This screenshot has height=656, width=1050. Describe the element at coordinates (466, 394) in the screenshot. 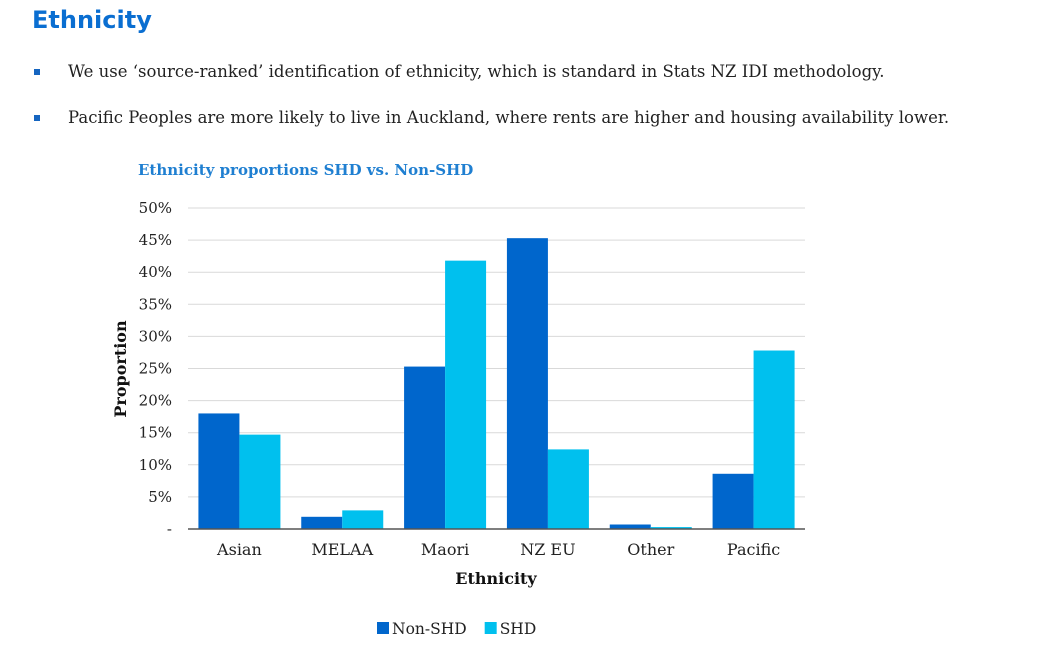

I see `bar-shd-maori` at that location.